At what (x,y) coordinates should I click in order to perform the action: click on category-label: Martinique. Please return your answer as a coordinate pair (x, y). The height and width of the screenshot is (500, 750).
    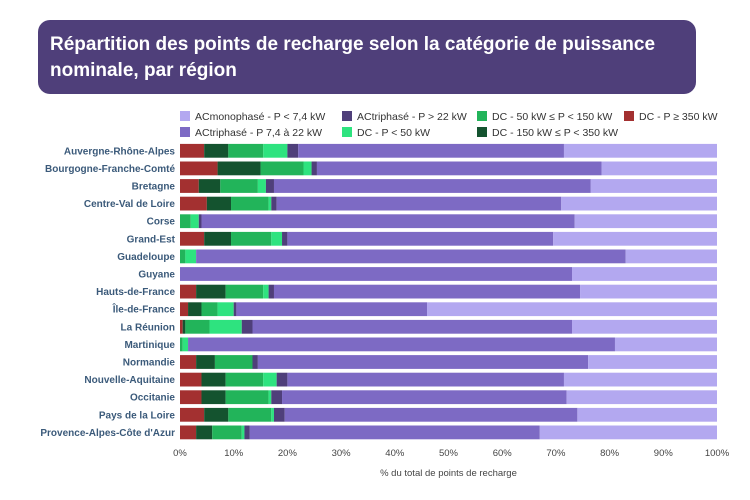
    Looking at the image, I should click on (149, 345).